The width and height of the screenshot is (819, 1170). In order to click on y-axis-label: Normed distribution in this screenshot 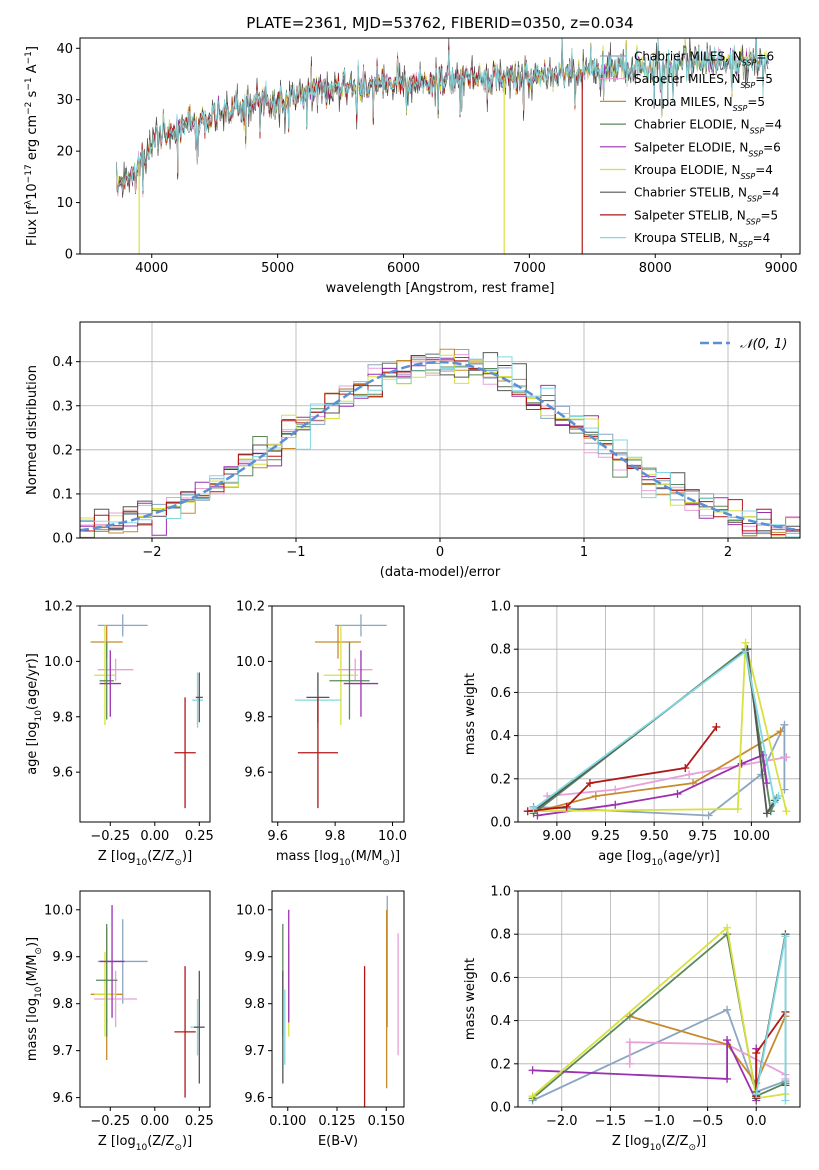, I will do `click(32, 430)`.